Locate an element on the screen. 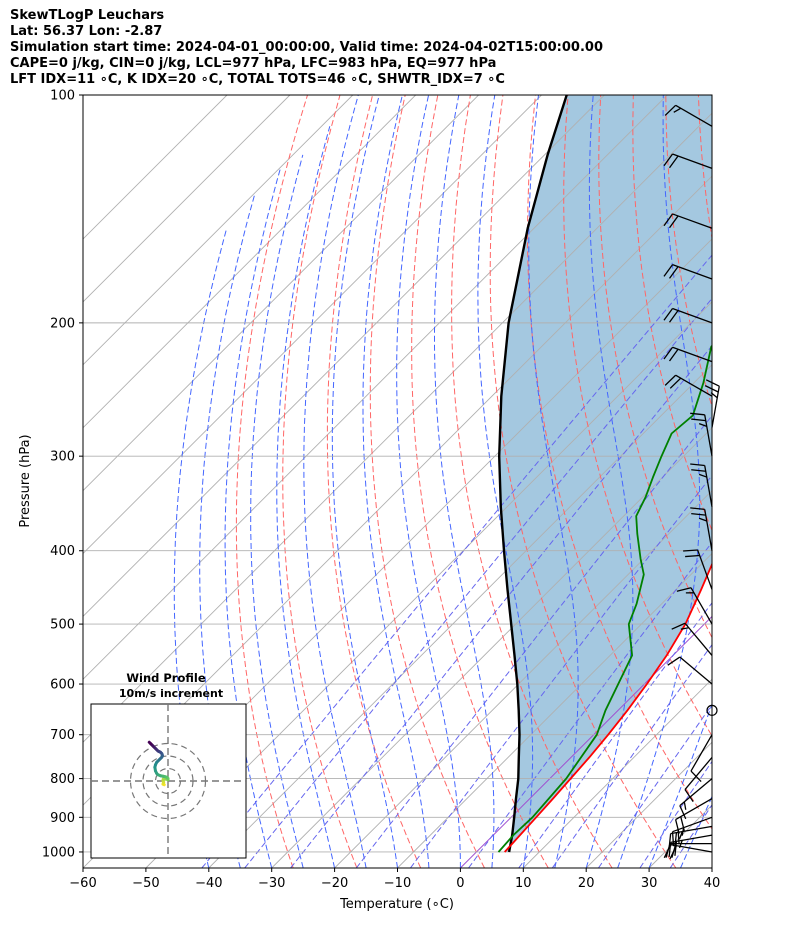  y-tick-label: 600 is located at coordinates (62, 685).